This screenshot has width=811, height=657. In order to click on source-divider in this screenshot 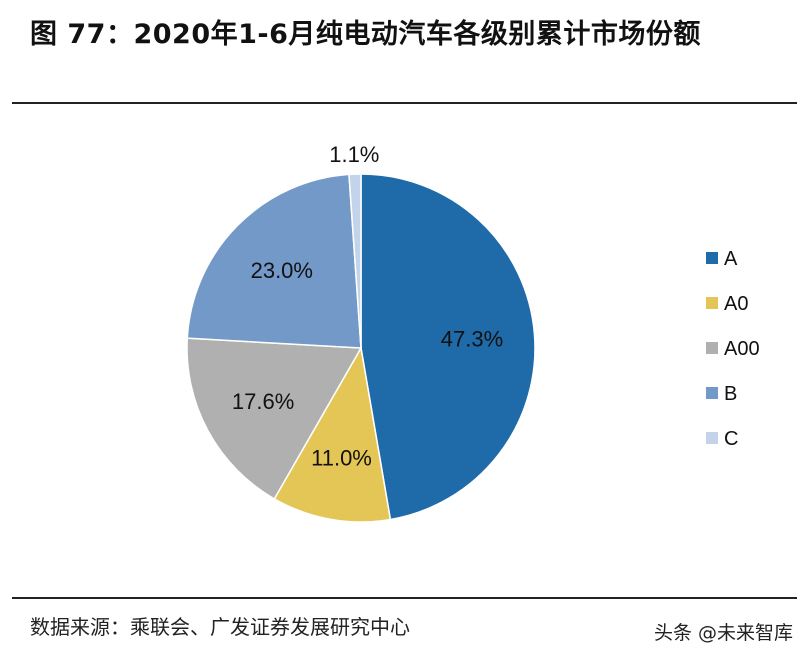, I will do `click(404, 598)`.